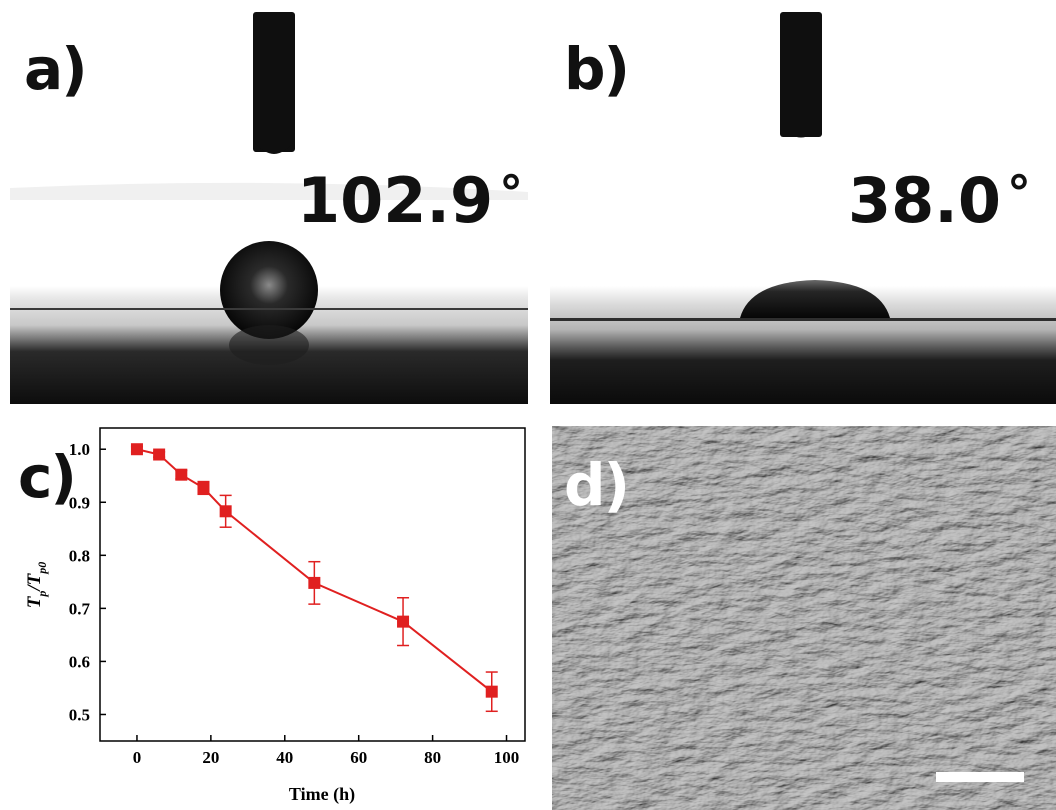 This screenshot has width=1056, height=810. Describe the element at coordinates (42, 568) in the screenshot. I see `ylabel-sub2: p0` at that location.